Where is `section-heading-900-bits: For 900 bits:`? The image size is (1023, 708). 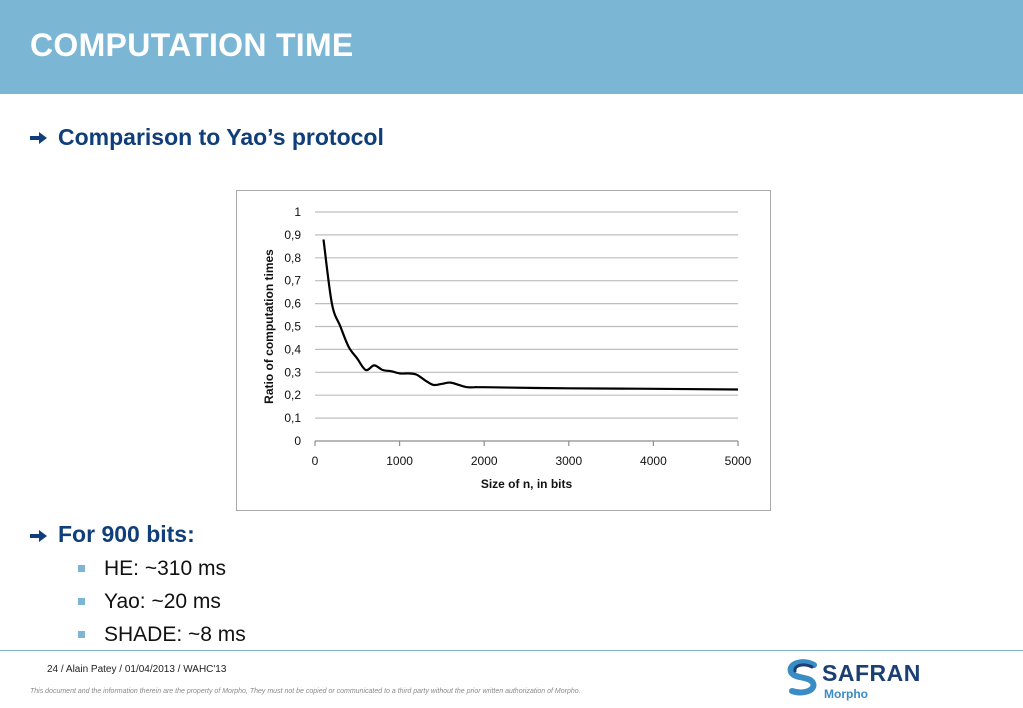
section-heading-900-bits: For 900 bits: is located at coordinates (126, 534).